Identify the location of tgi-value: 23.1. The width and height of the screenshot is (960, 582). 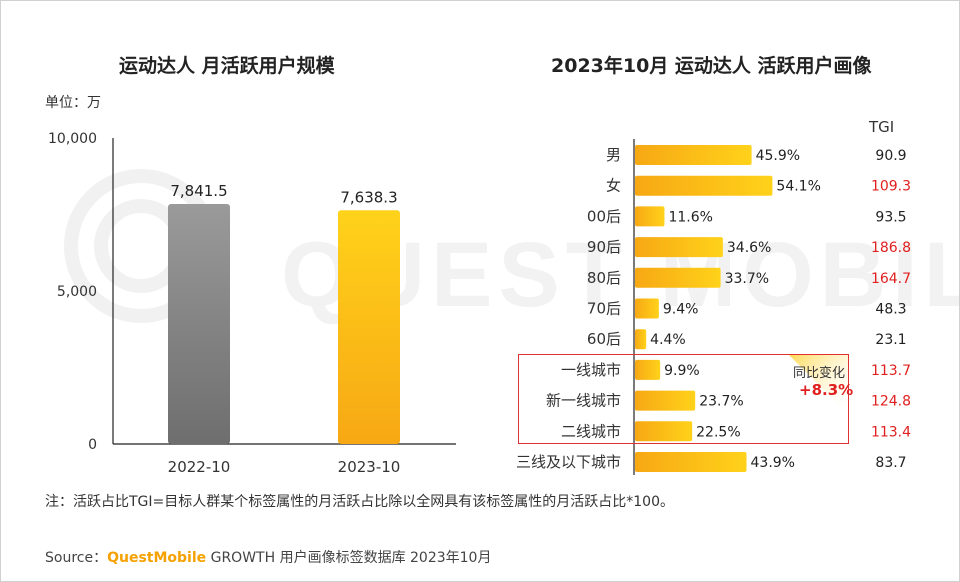
(890, 340).